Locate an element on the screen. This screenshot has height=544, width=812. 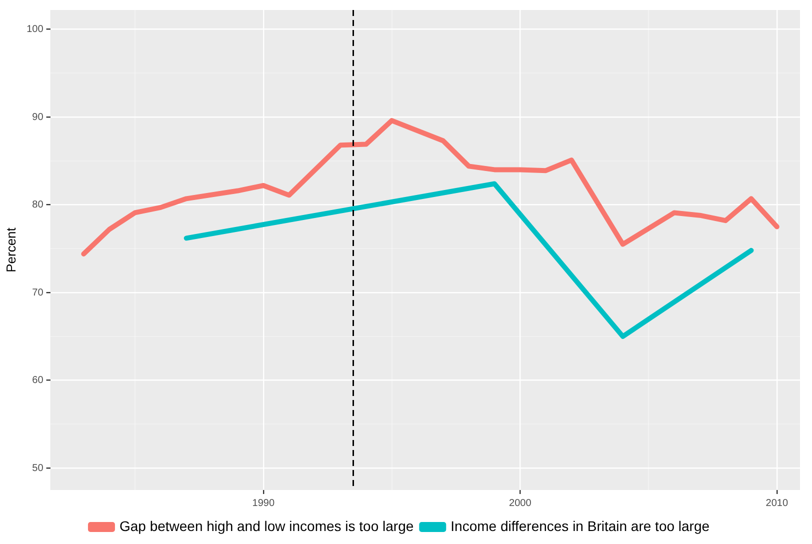
y-tick-label: 70 is located at coordinates (38, 292).